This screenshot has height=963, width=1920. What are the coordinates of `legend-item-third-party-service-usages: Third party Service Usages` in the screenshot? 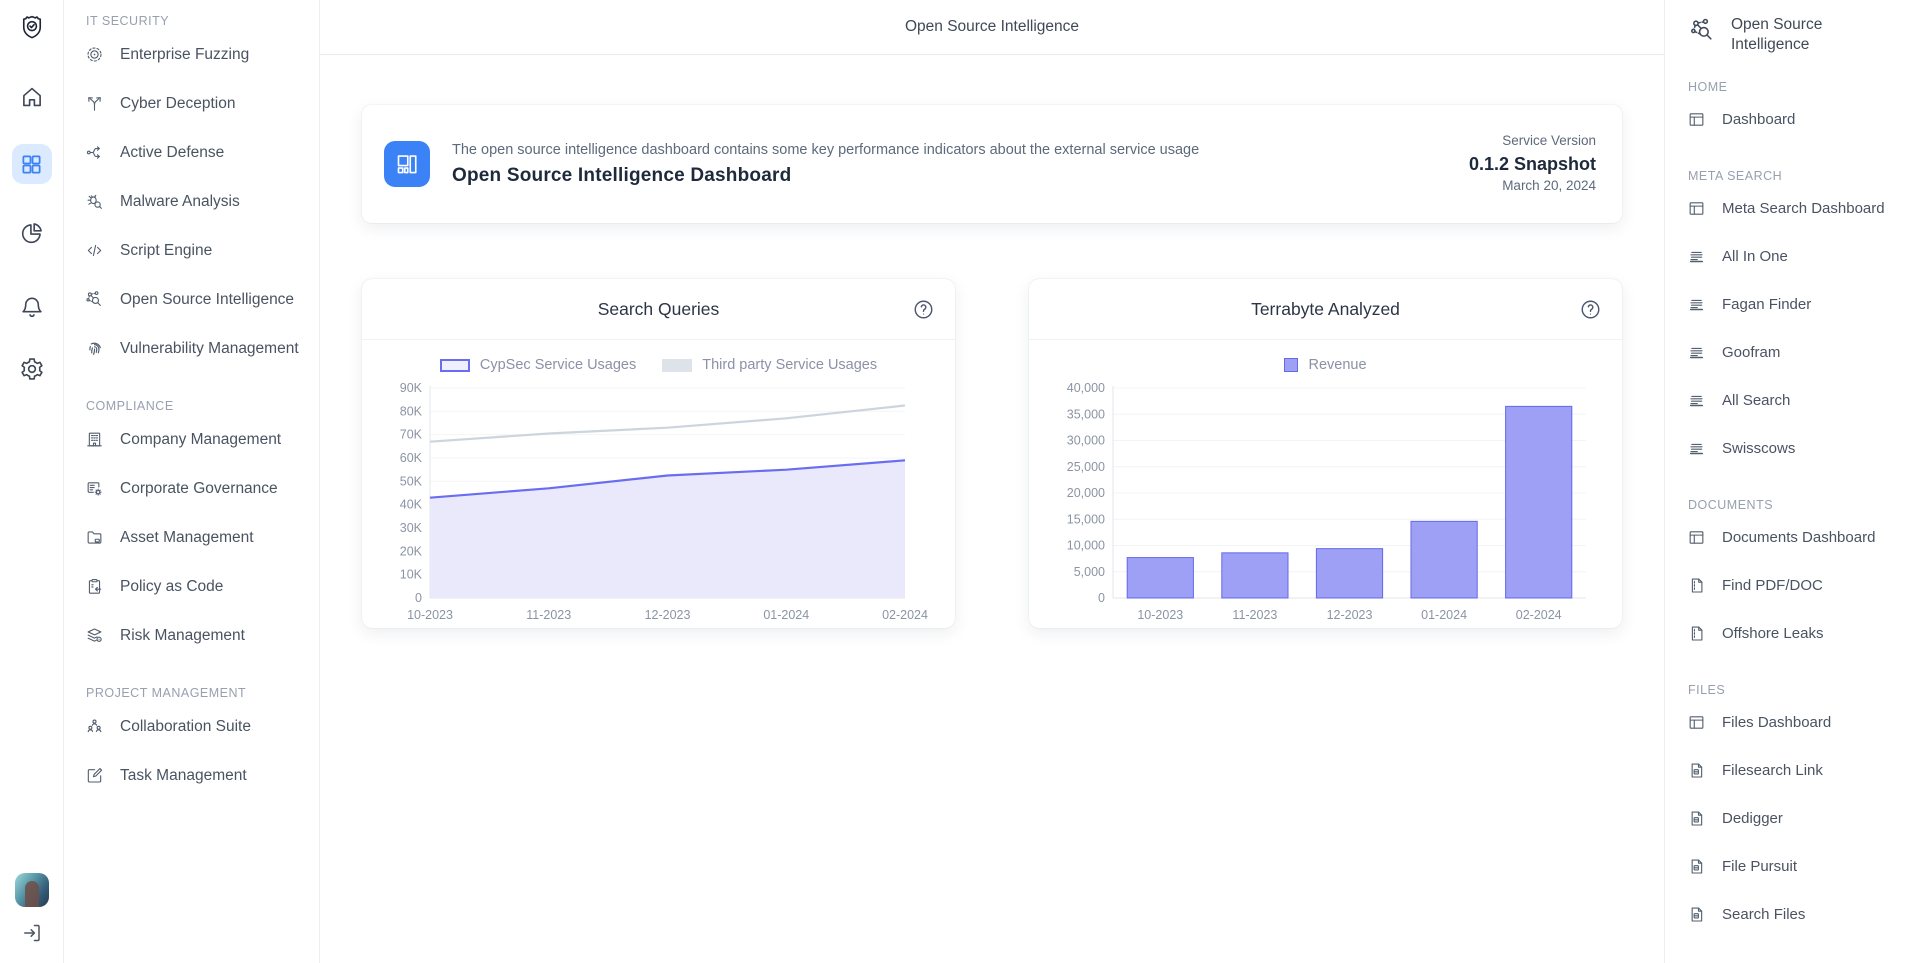 It's located at (769, 365).